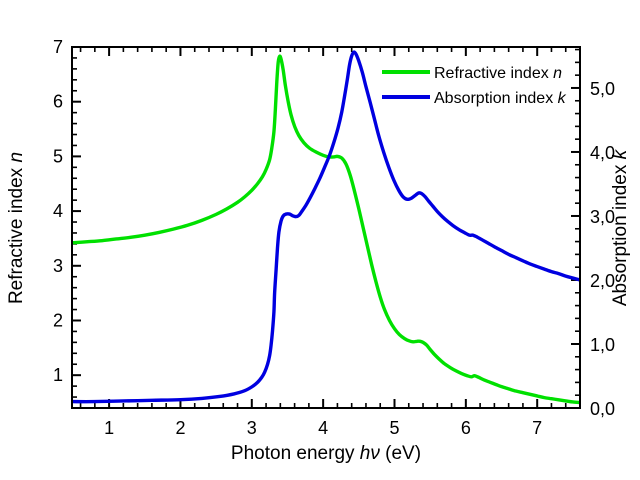 This screenshot has width=640, height=480. Describe the element at coordinates (602, 153) in the screenshot. I see `y-right-tick-label: 4,0` at that location.